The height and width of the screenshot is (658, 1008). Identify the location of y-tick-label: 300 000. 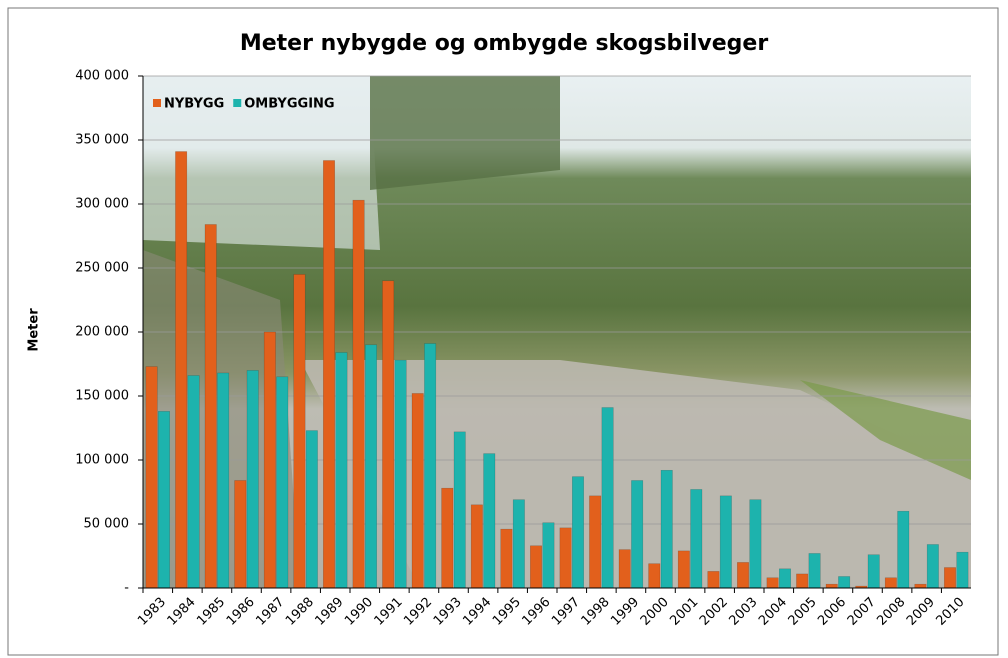
(102, 204).